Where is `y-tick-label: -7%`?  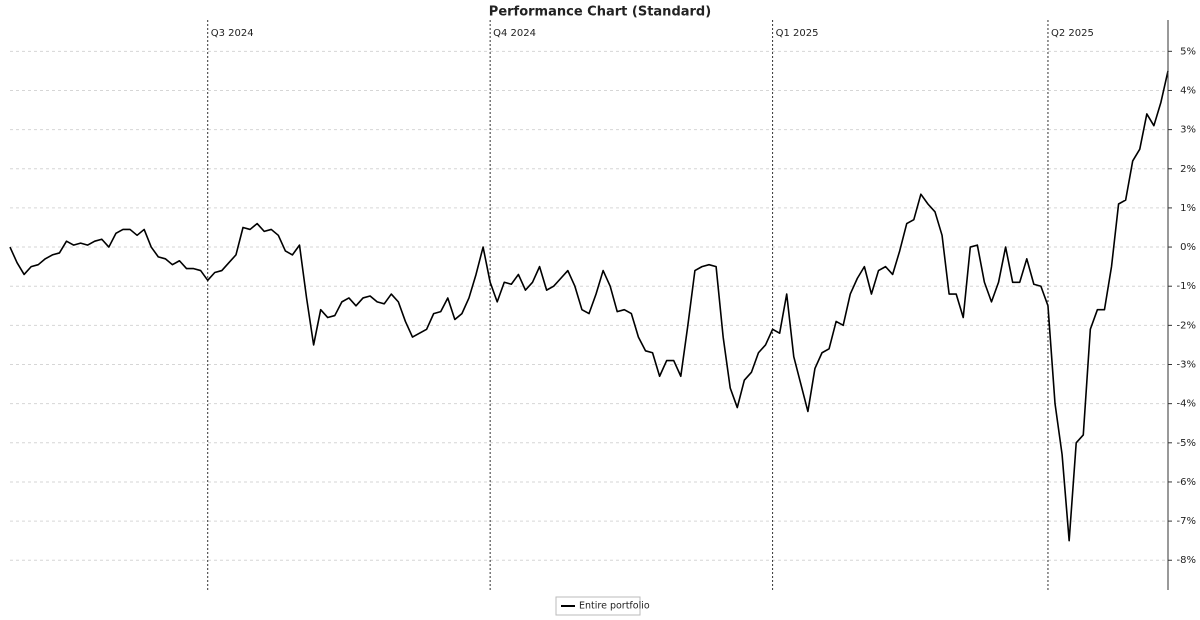
y-tick-label: -7% is located at coordinates (1186, 521).